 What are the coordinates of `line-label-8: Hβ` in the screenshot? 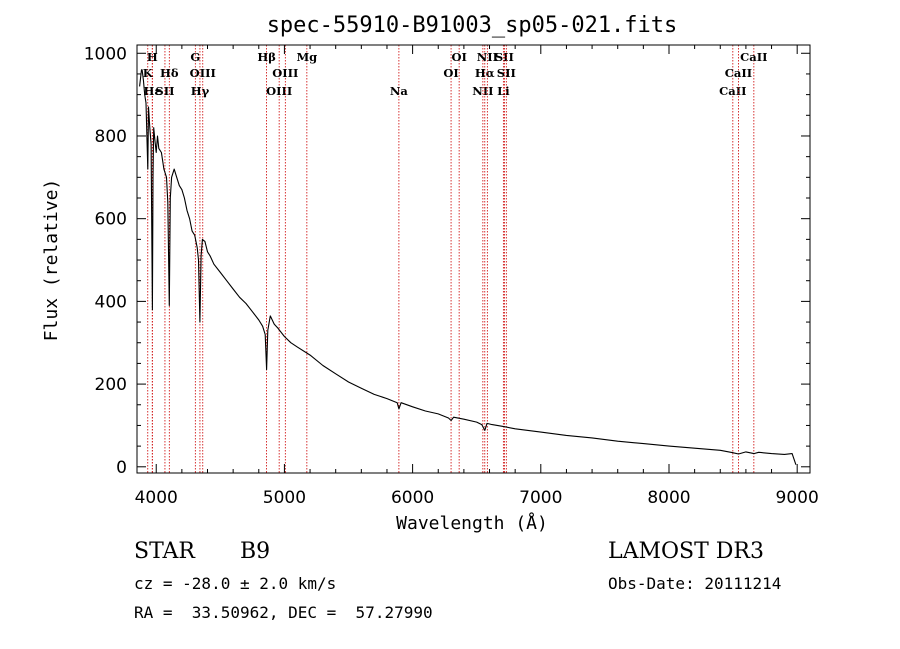 It's located at (266, 57).